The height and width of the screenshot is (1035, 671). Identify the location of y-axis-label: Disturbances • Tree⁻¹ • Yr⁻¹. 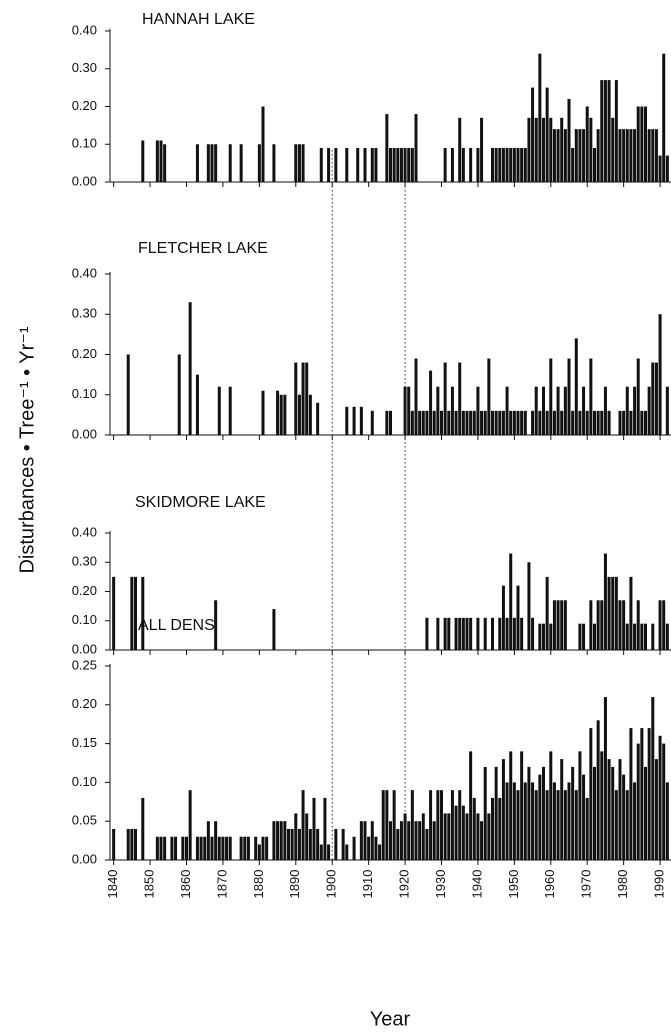
(27, 449).